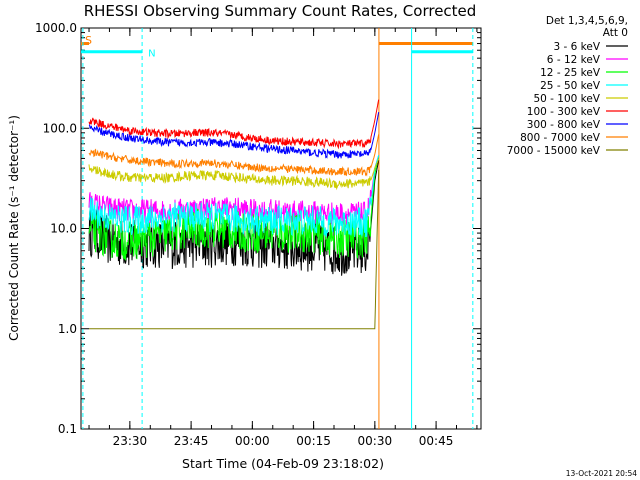 The image size is (640, 480). What do you see at coordinates (587, 21) in the screenshot?
I see `legend-header: Det 1,3,4,5,6,9,` at bounding box center [587, 21].